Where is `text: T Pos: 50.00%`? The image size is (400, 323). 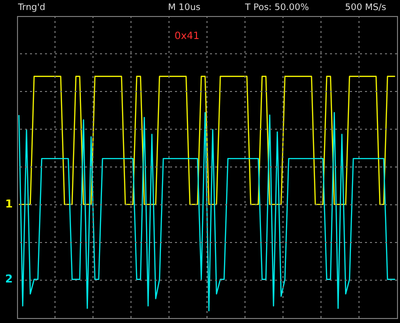
text: T Pos: 50.00% is located at coordinates (277, 8).